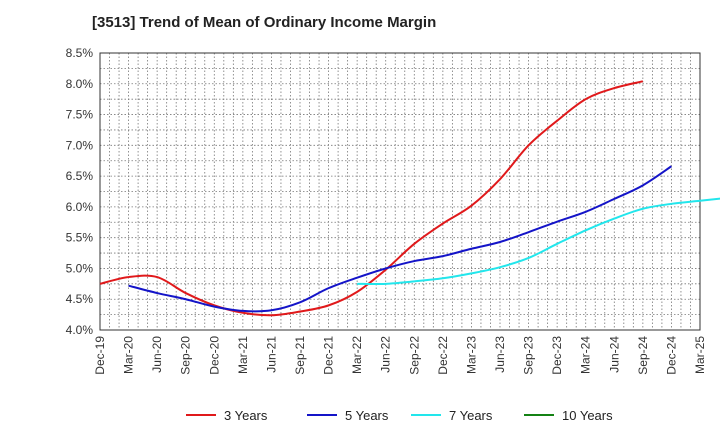  I want to click on x-tick-label: Jun-24, so click(614, 354).